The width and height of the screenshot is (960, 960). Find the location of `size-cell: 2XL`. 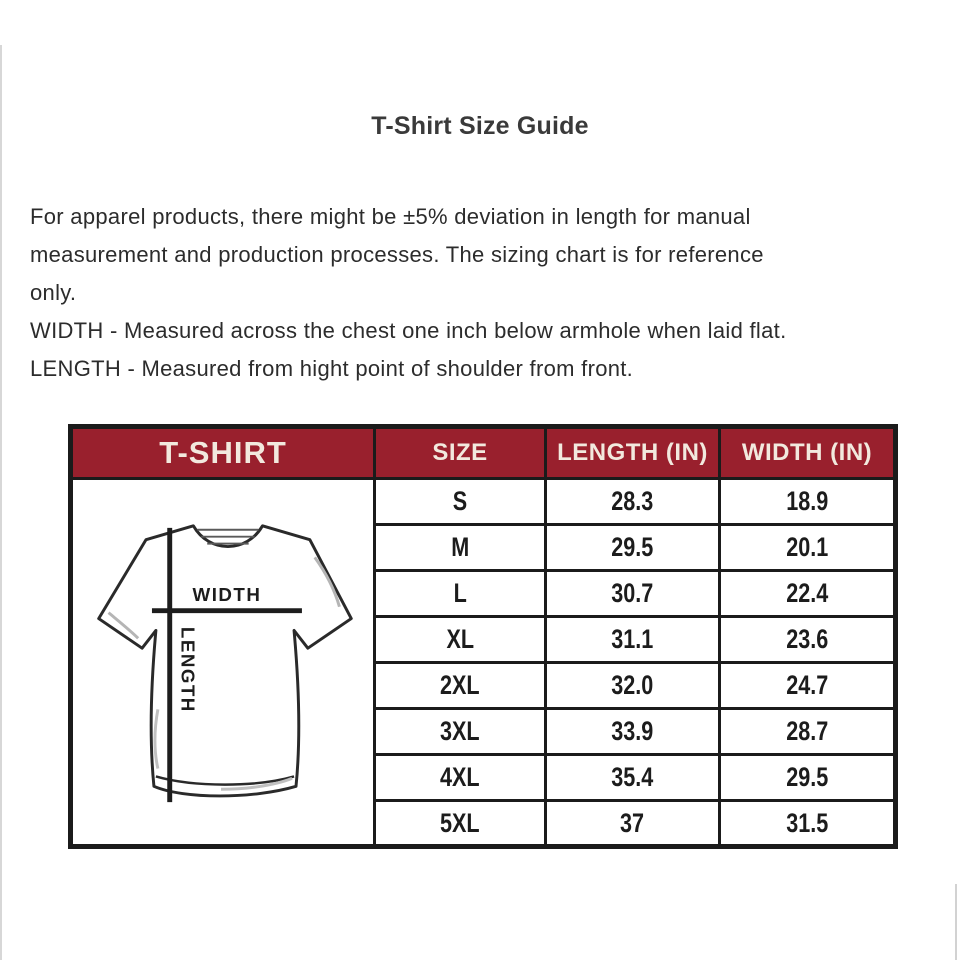

size-cell: 2XL is located at coordinates (460, 685).